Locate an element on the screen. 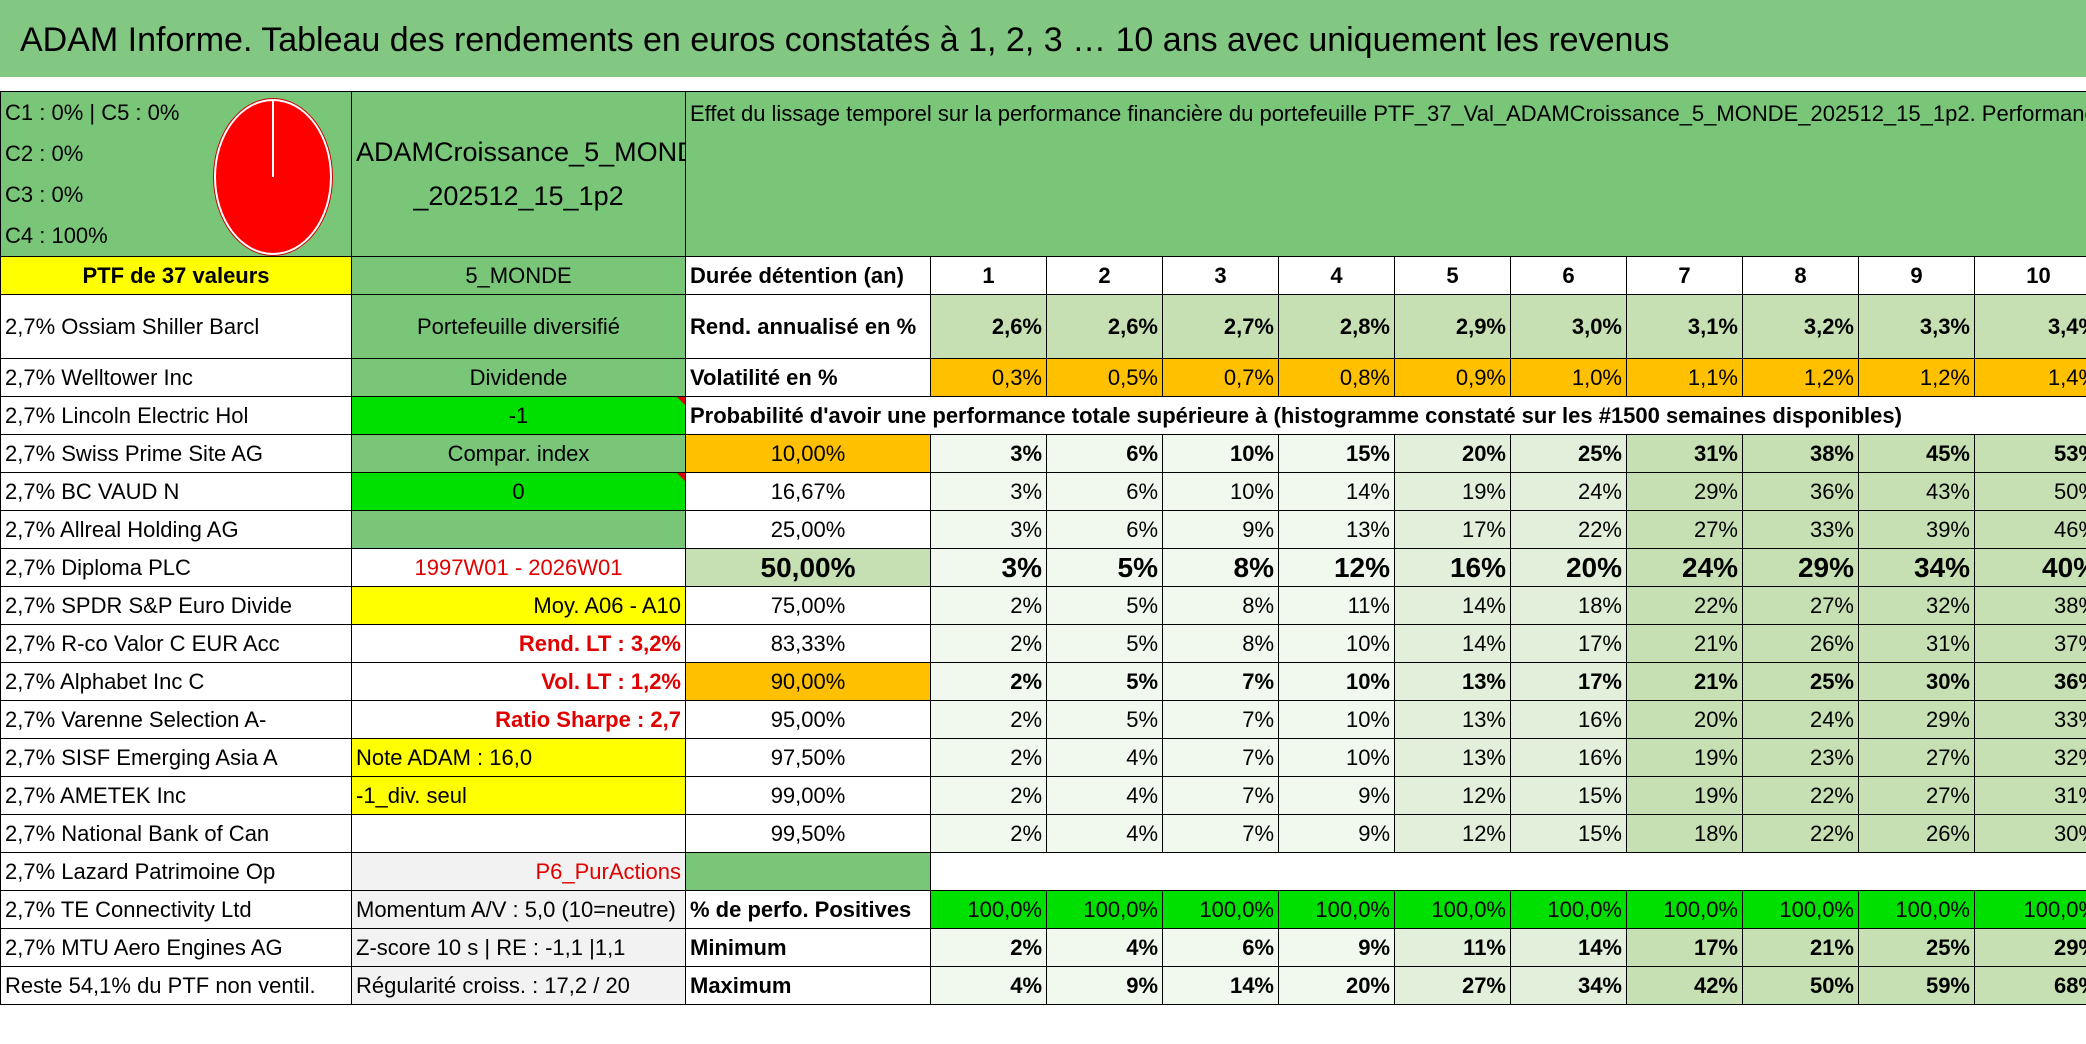 This screenshot has height=1044, width=2086. min-value: 21% is located at coordinates (1800, 947).